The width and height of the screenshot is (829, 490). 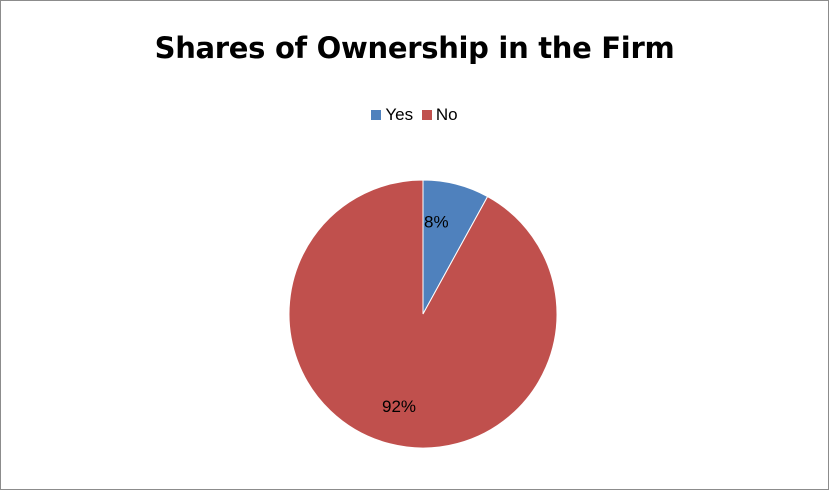 I want to click on legend-item-yes: Yes, so click(x=392, y=115).